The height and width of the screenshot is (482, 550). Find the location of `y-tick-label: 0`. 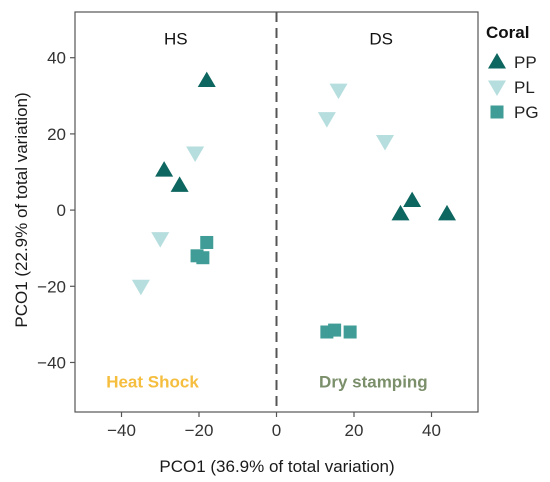

y-tick-label: 0 is located at coordinates (61, 210).